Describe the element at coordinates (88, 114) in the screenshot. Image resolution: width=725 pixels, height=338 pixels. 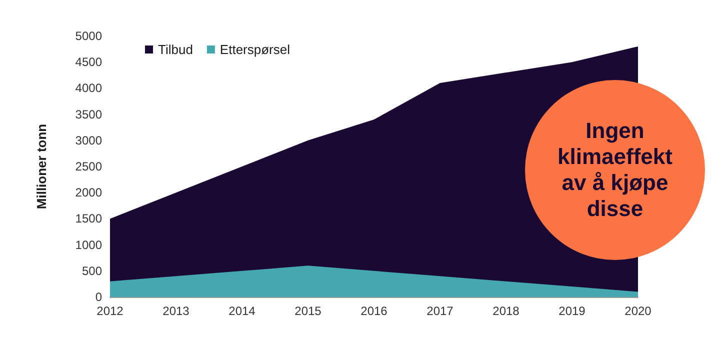
I see `y-tick-label: 3500` at that location.